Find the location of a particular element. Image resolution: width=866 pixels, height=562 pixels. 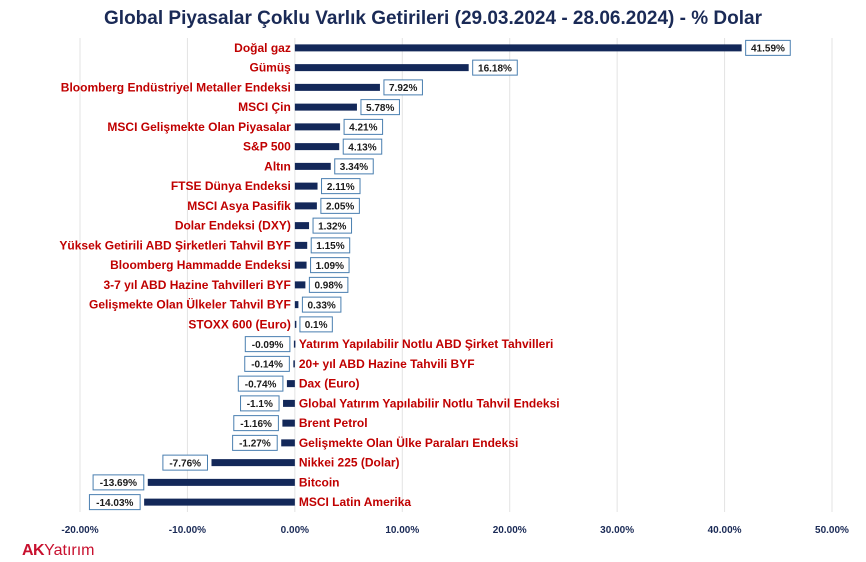

logo-brand: AK is located at coordinates (33, 550).